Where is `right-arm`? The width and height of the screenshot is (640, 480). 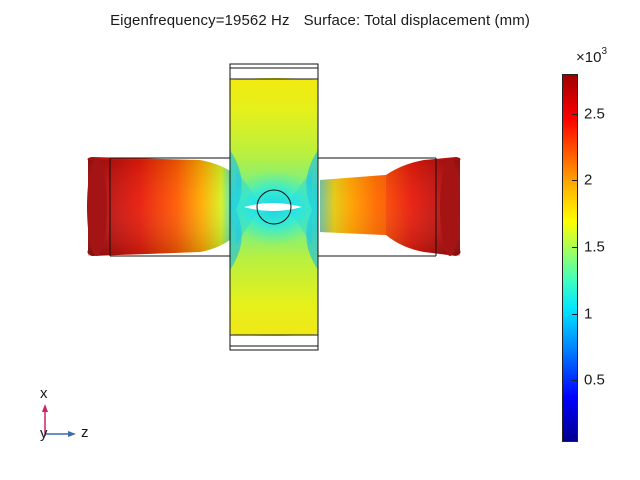 right-arm is located at coordinates (390, 206).